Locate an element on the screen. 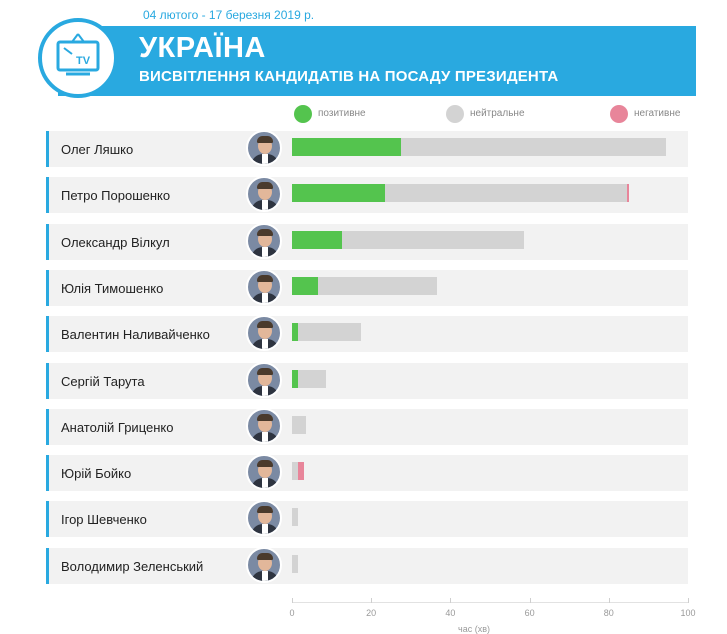 The image size is (727, 634). date-range: 04 лютого - 17 березня 2019 р. is located at coordinates (229, 15).